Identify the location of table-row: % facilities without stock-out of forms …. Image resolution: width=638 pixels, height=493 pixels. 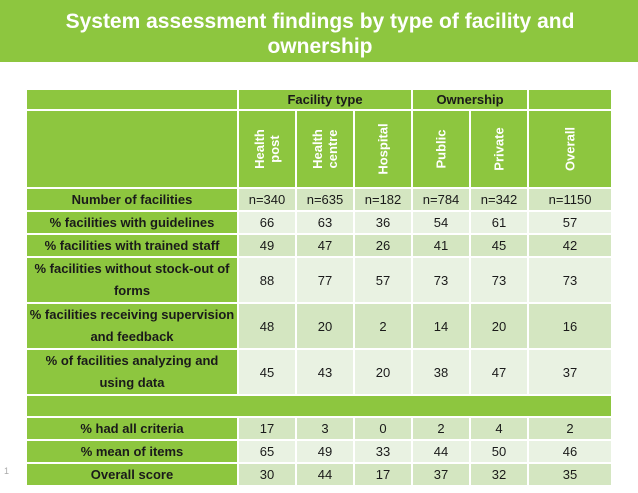
(319, 280).